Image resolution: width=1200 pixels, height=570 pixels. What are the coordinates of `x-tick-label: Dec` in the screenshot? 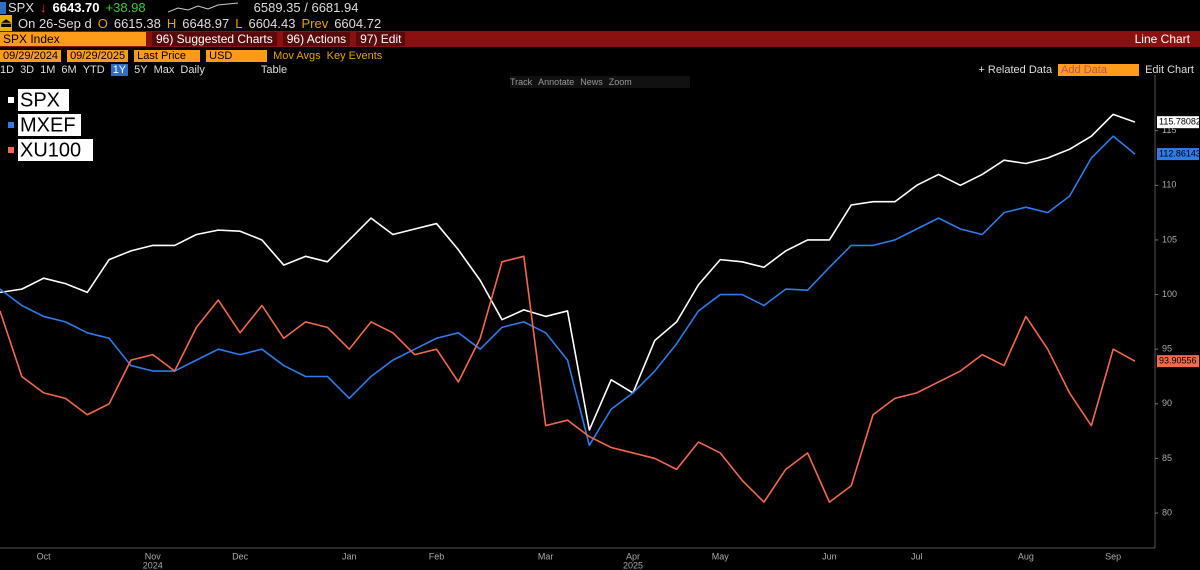 It's located at (240, 556).